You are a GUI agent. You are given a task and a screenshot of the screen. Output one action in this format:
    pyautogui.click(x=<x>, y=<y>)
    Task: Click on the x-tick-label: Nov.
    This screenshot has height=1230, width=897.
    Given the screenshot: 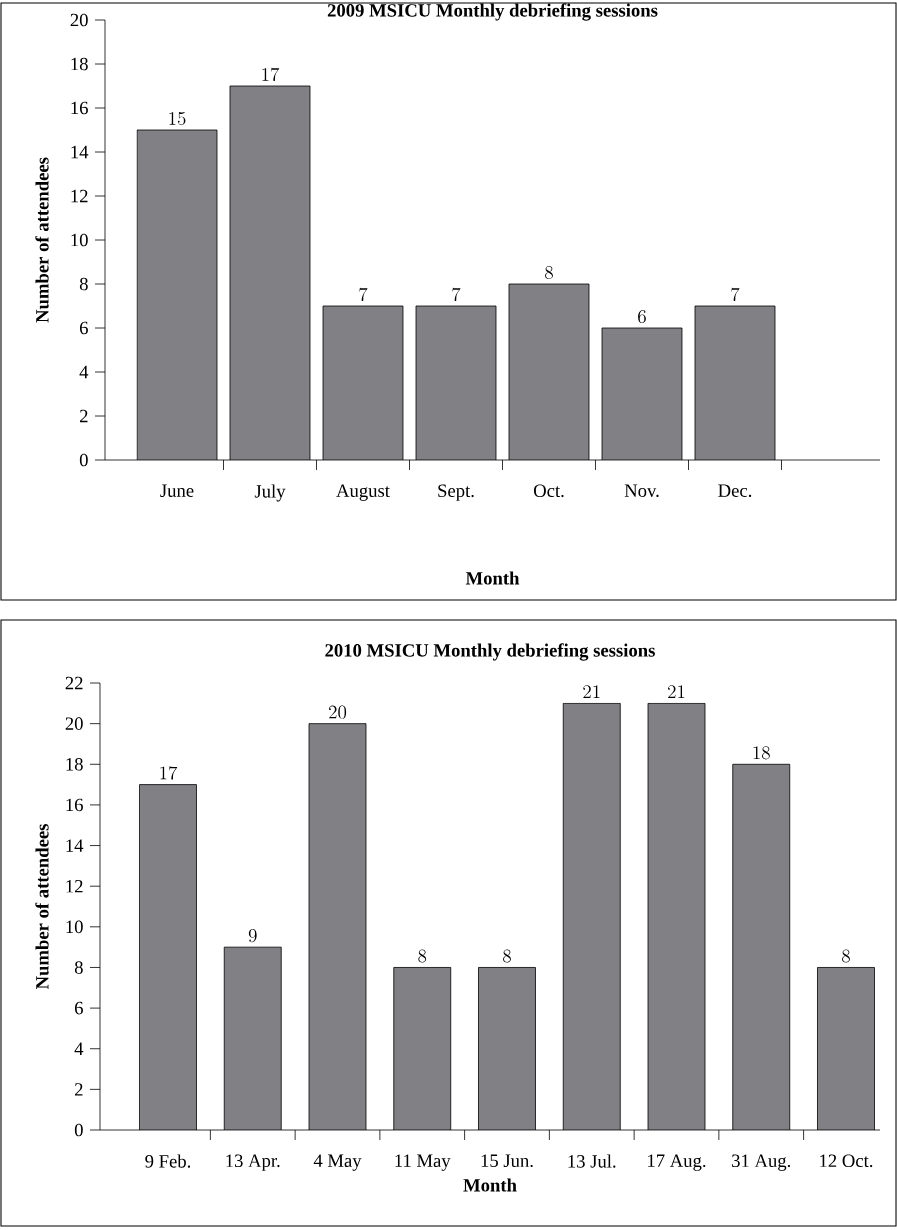 What is the action you would take?
    pyautogui.click(x=641, y=490)
    